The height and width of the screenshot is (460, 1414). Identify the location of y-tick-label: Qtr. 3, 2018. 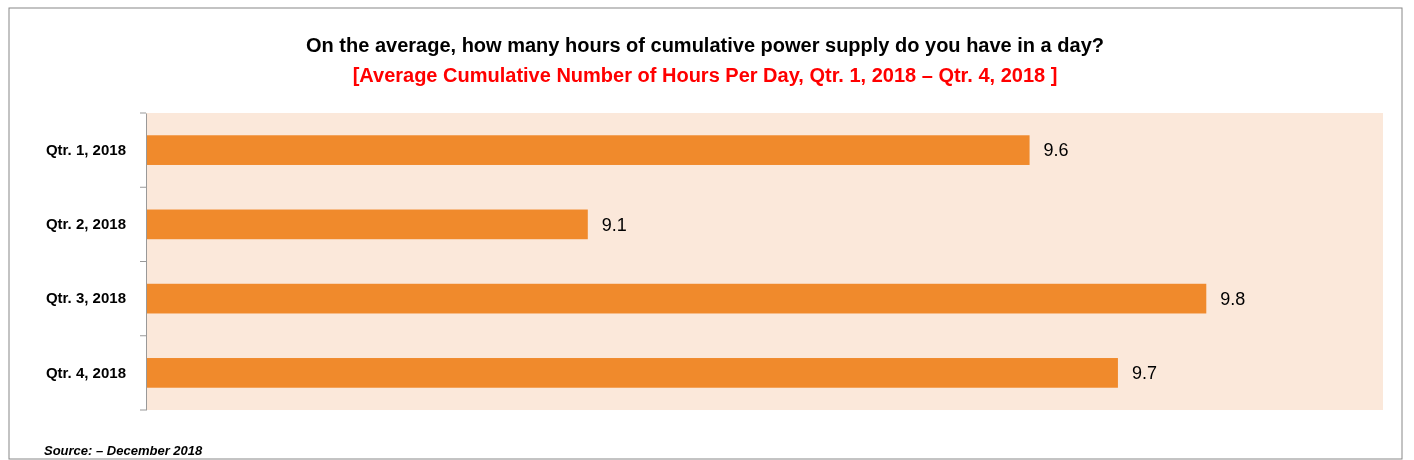
(85, 298).